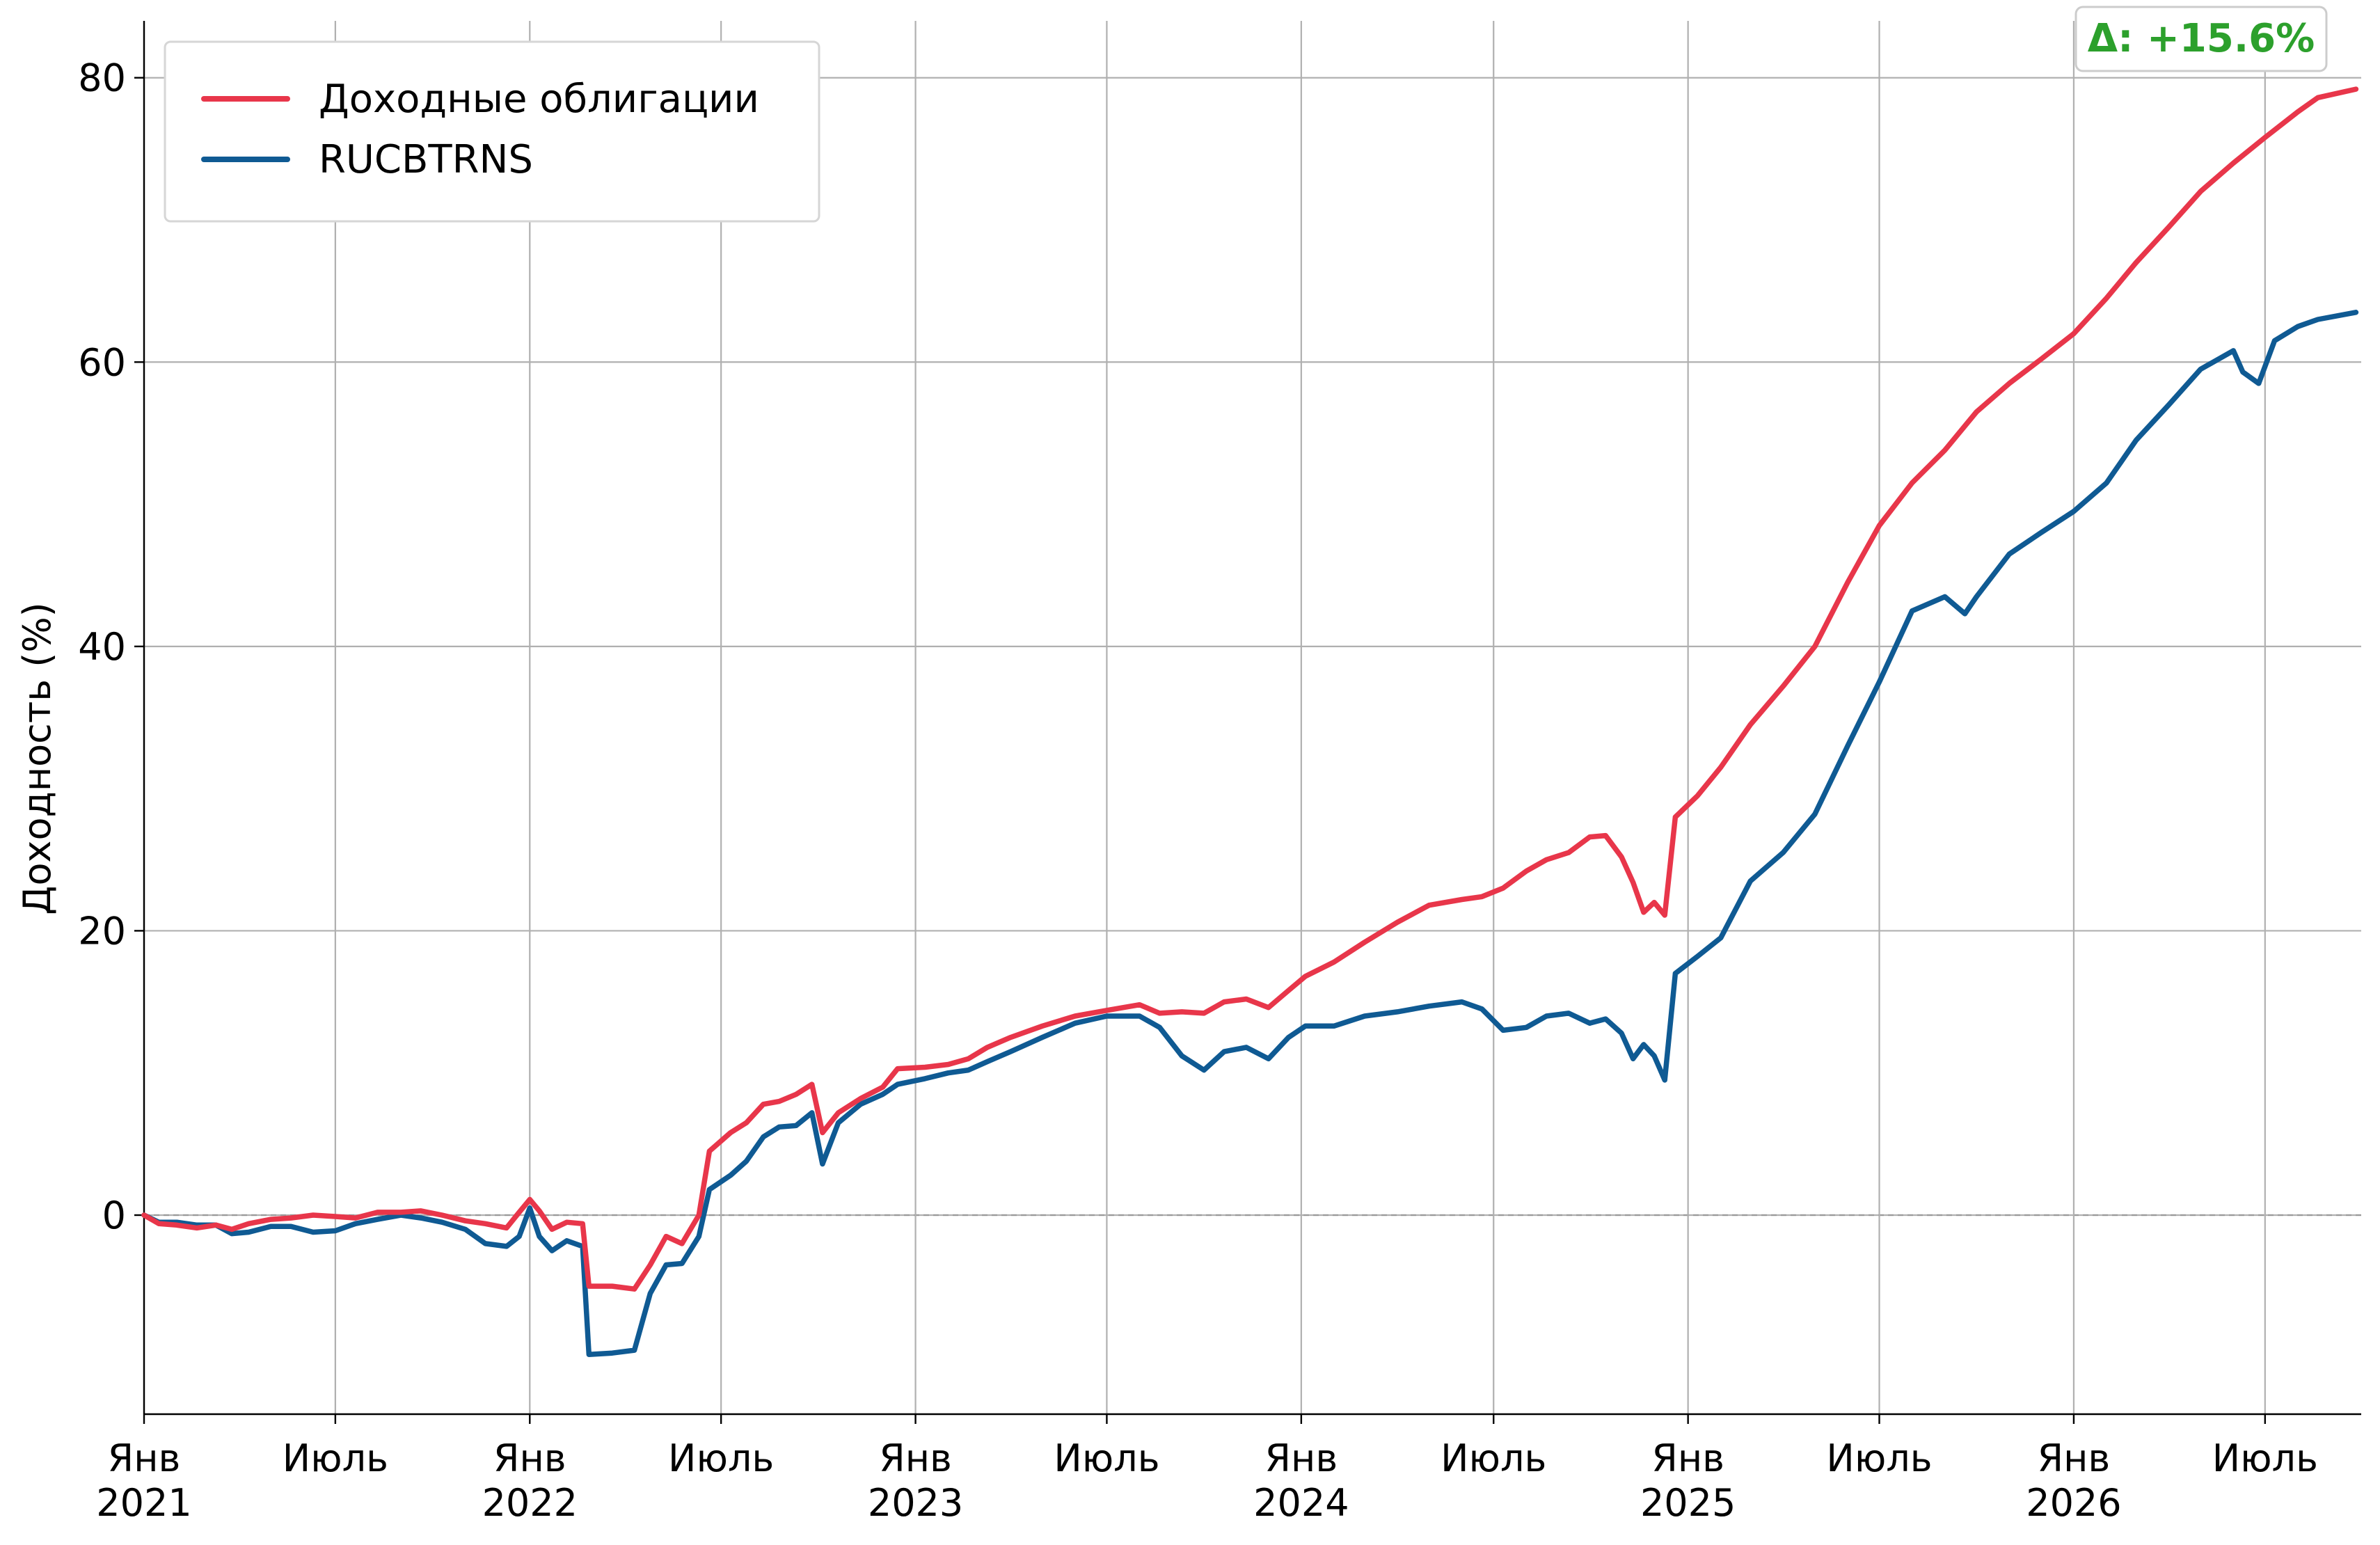 This screenshot has width=2380, height=1545. I want to click on legend-box, so click(492, 131).